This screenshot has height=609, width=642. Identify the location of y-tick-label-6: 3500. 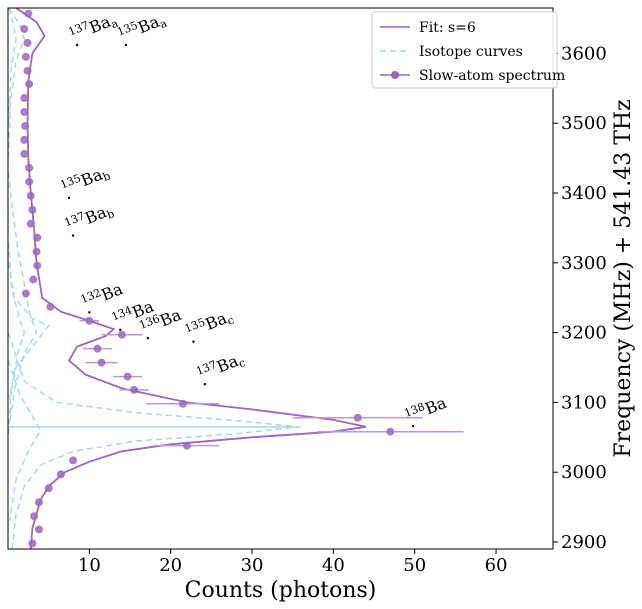
(584, 123).